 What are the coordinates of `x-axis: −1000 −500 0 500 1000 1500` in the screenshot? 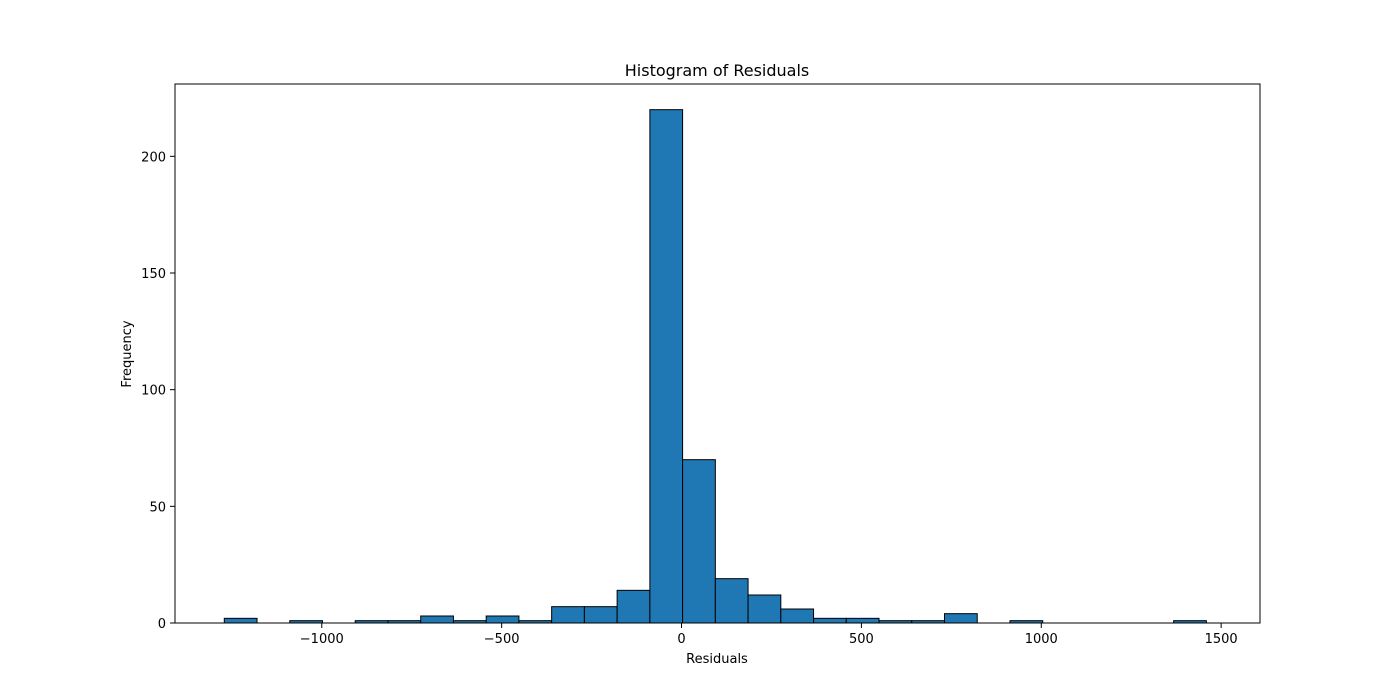 It's located at (769, 635).